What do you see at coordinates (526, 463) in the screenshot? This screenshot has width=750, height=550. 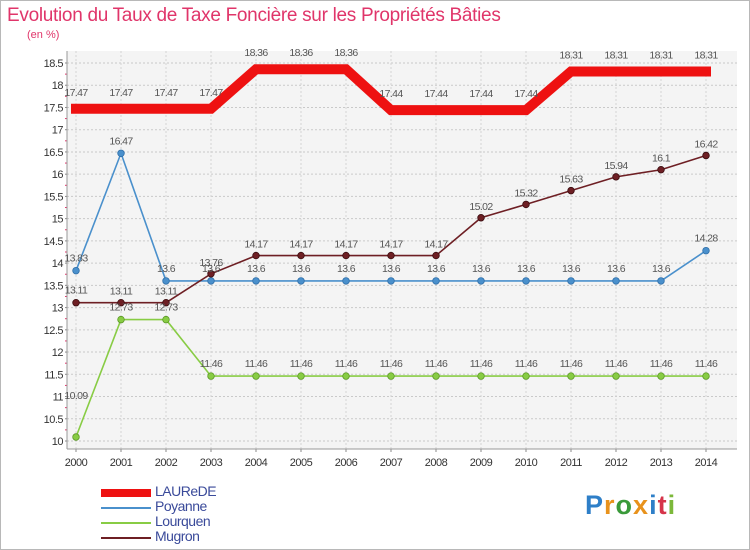 I see `x-tick-label: 2010` at bounding box center [526, 463].